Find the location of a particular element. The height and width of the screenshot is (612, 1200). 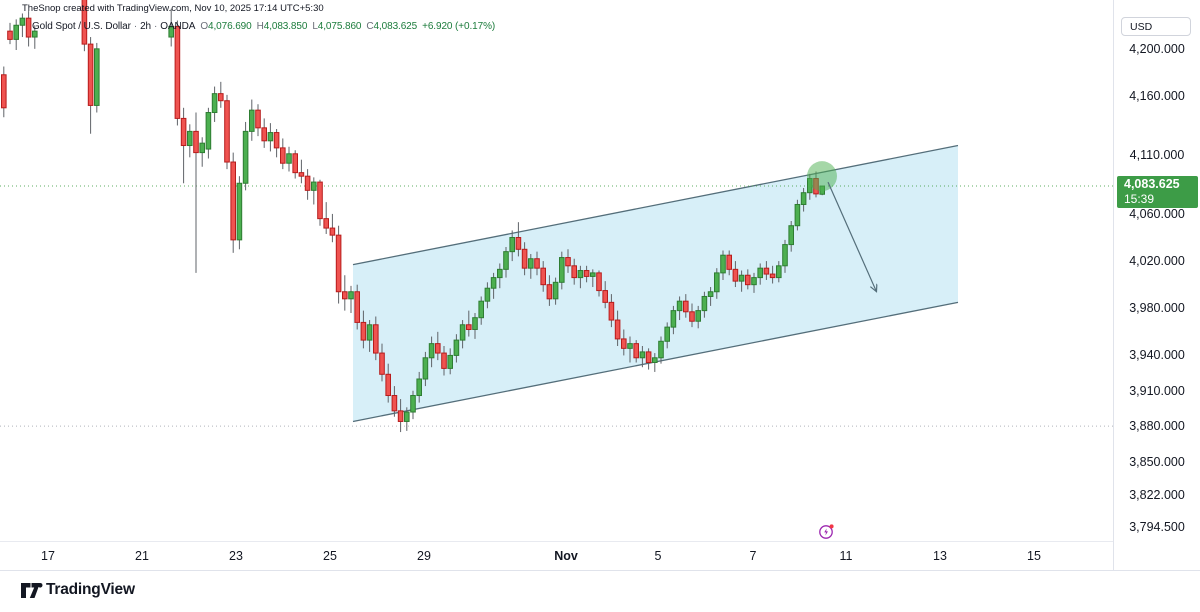

price-axis-label: 3,822.000 is located at coordinates (1157, 494).